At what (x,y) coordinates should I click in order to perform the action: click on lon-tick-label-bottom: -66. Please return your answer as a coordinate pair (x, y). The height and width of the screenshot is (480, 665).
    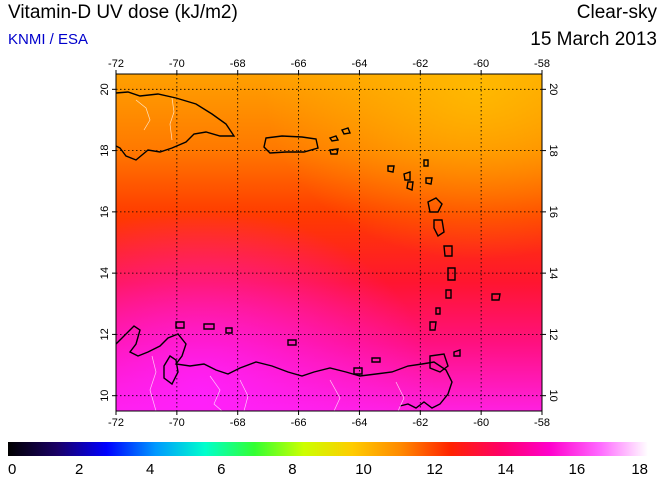
    Looking at the image, I should click on (299, 423).